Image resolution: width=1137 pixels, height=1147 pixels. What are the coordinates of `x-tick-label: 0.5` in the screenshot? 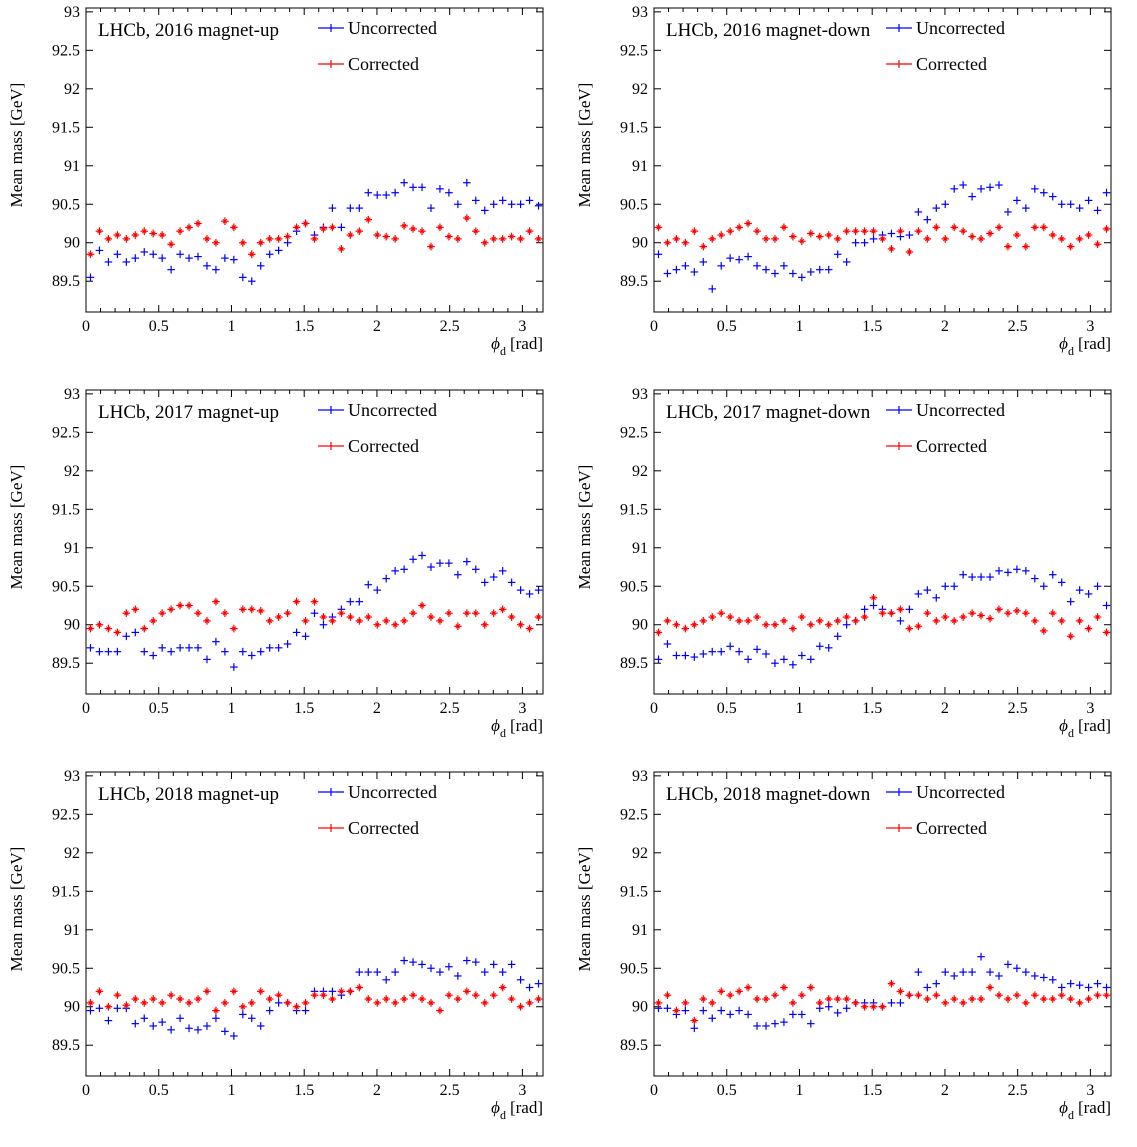 It's located at (159, 708).